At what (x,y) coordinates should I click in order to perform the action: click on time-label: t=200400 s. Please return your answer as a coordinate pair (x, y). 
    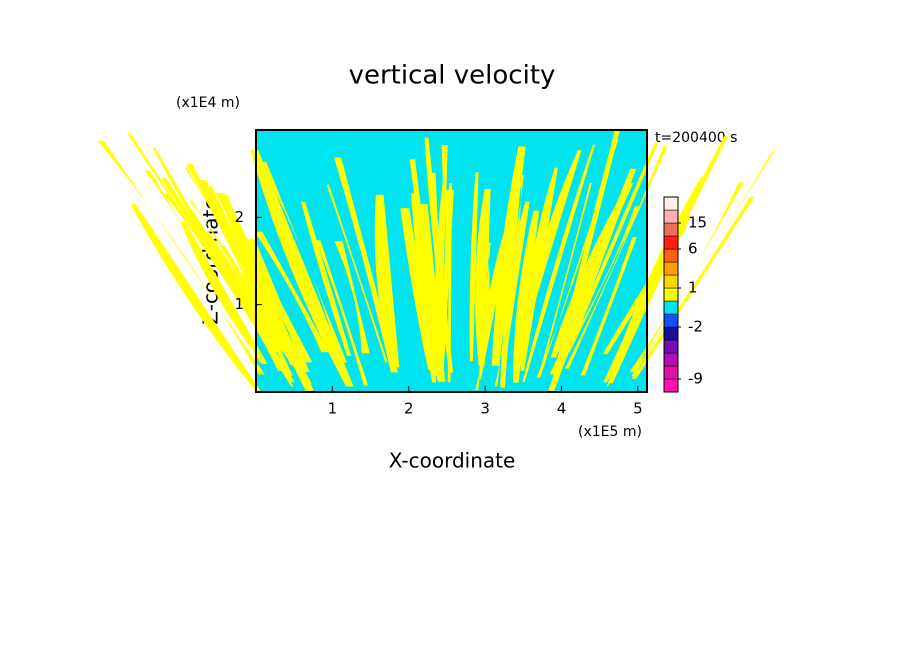
    Looking at the image, I should click on (696, 138).